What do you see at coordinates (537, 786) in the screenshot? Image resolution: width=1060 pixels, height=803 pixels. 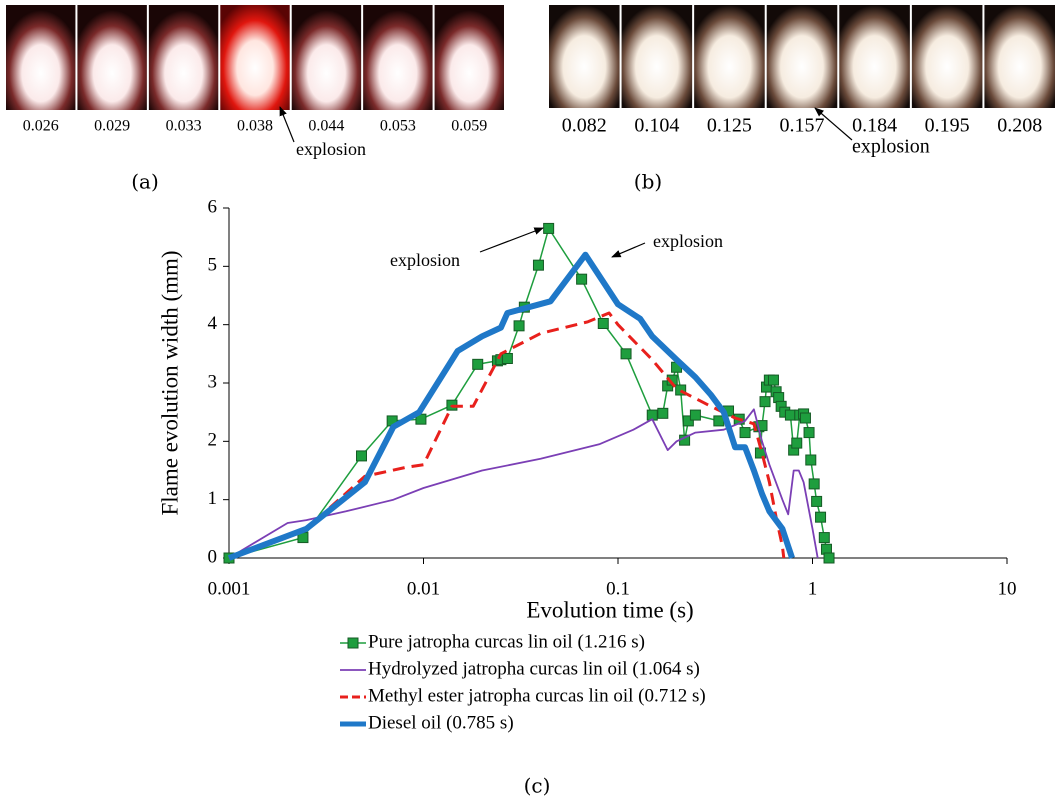 I see `panel-label: (c)` at bounding box center [537, 786].